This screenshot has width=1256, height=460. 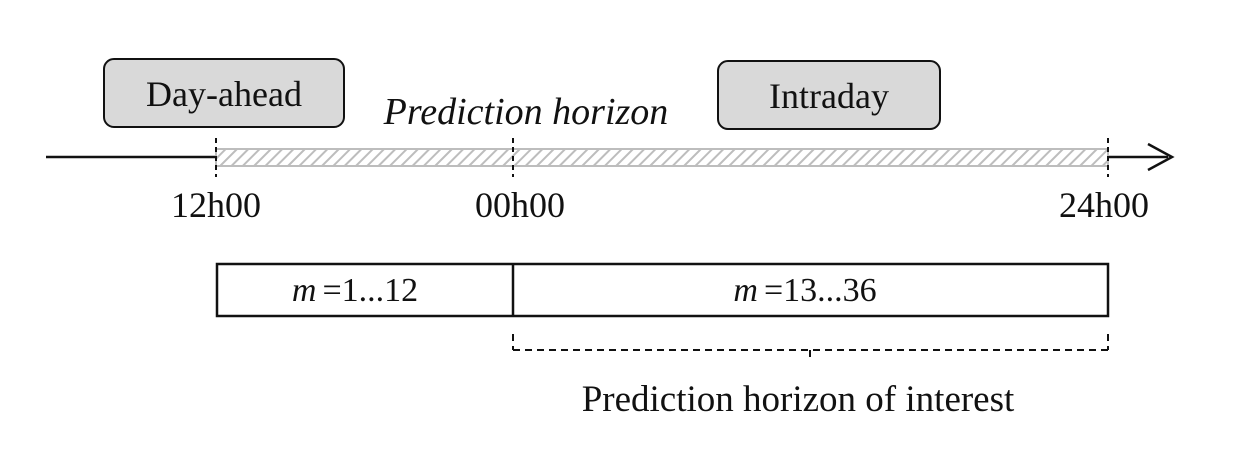 I want to click on tick-label-24h00: 24h00, so click(x=1104, y=205).